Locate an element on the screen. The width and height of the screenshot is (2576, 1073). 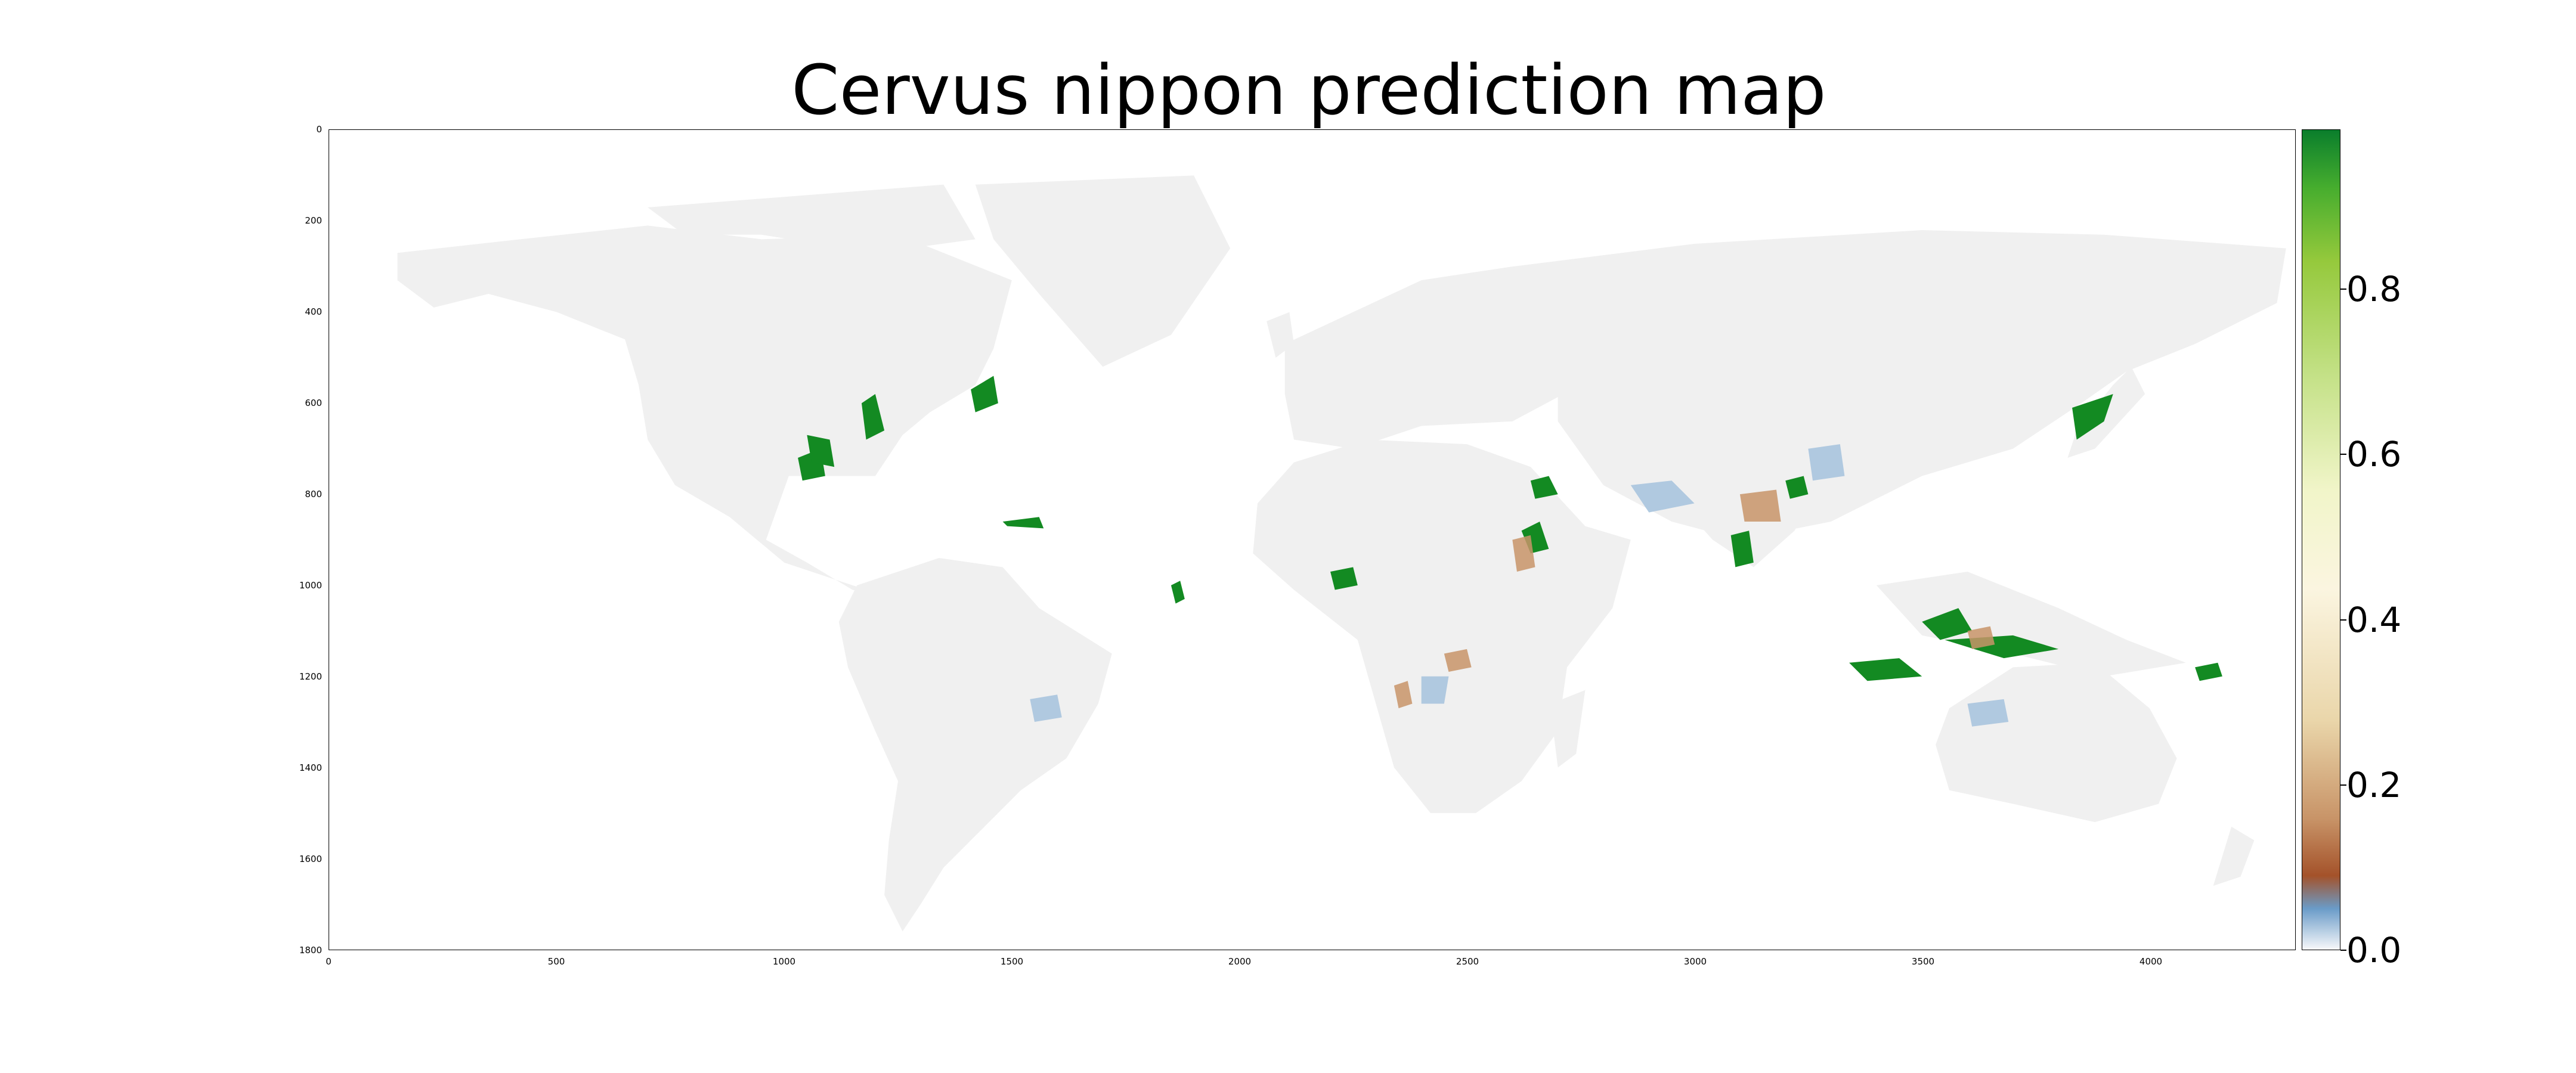
y-tick-label: 1600 is located at coordinates (311, 859).